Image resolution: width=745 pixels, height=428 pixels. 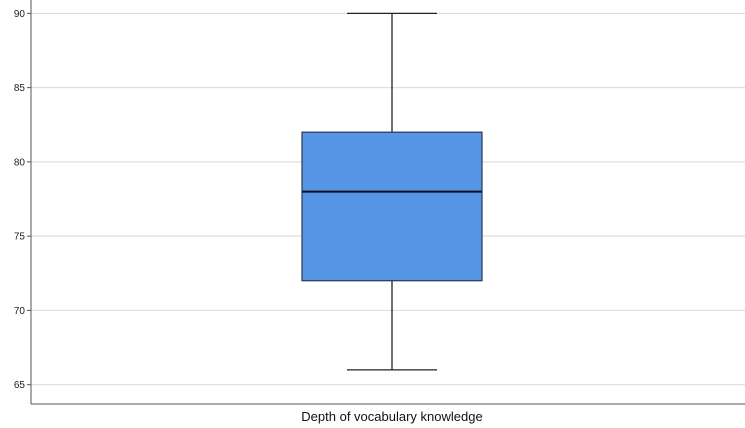 What do you see at coordinates (20, 385) in the screenshot?
I see `y-tick-label-65: 65` at bounding box center [20, 385].